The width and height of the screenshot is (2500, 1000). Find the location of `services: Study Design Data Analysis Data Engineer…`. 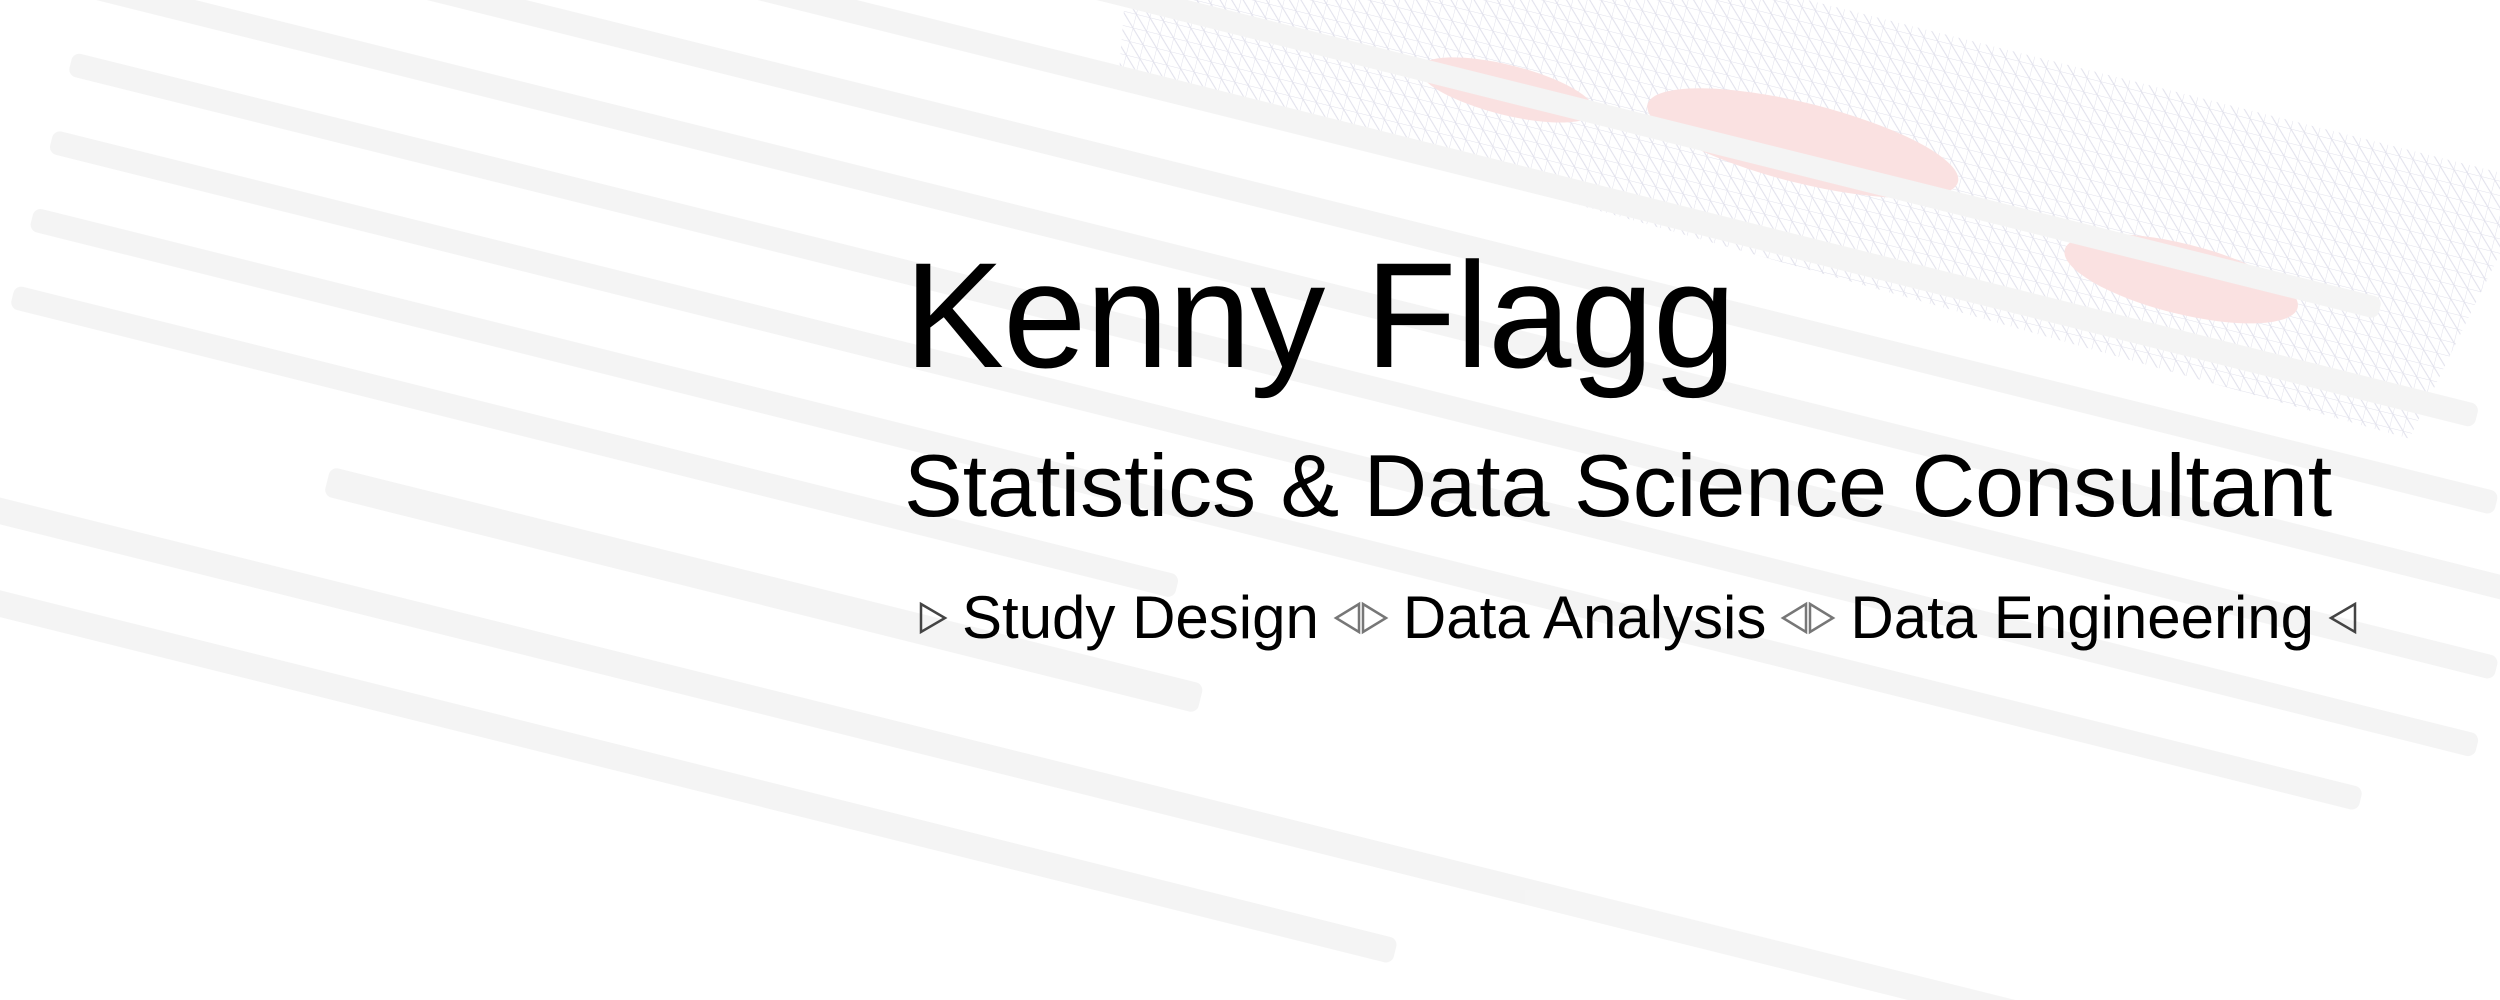

services: Study Design Data Analysis Data Engineer… is located at coordinates (1638, 618).